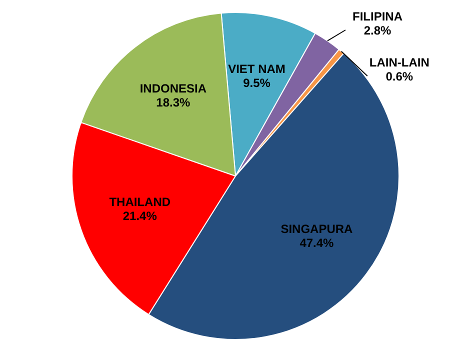 The height and width of the screenshot is (350, 471). Describe the element at coordinates (257, 83) in the screenshot. I see `data-label: 9.5%` at that location.